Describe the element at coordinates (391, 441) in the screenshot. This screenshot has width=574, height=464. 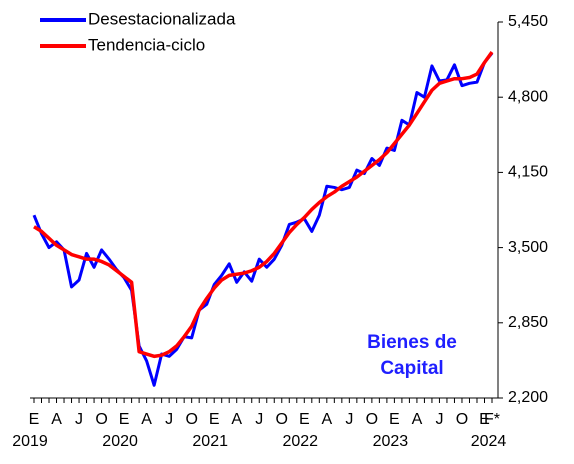
I see `x-group-label: 2023` at that location.